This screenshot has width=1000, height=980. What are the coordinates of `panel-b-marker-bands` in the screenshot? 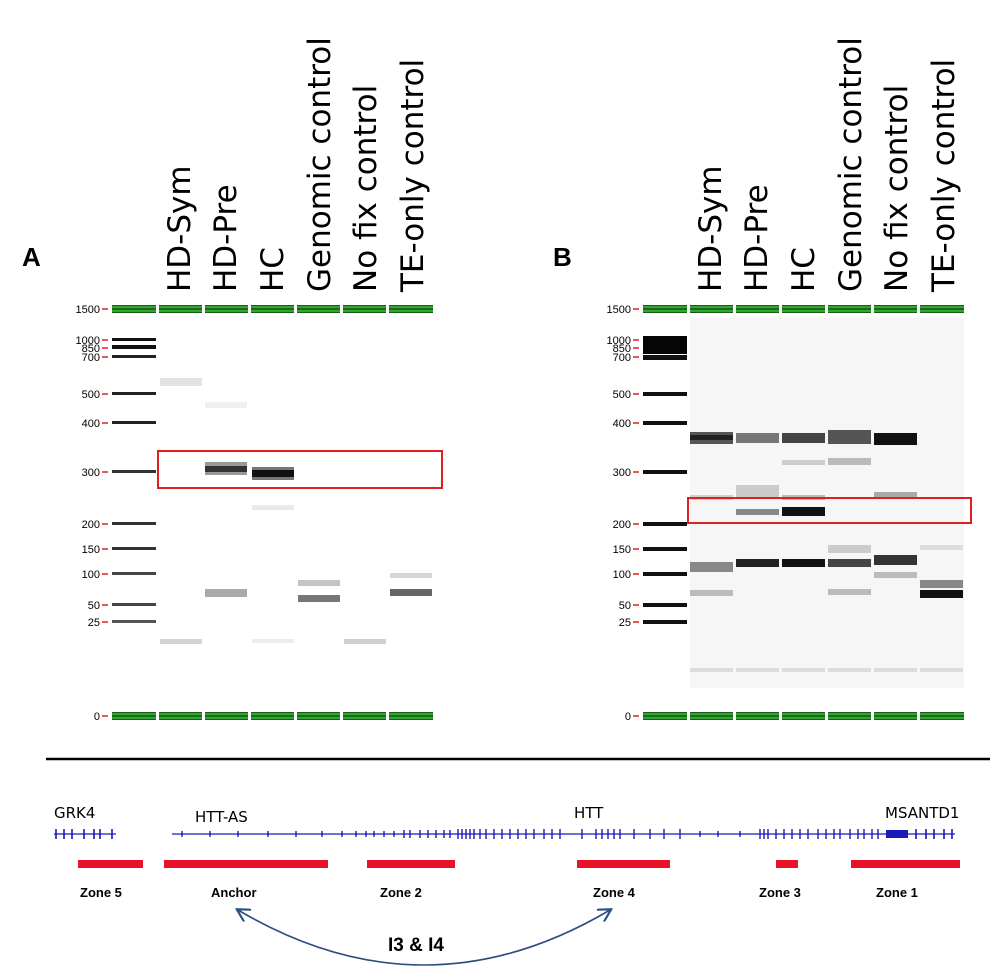 It's located at (803, 512).